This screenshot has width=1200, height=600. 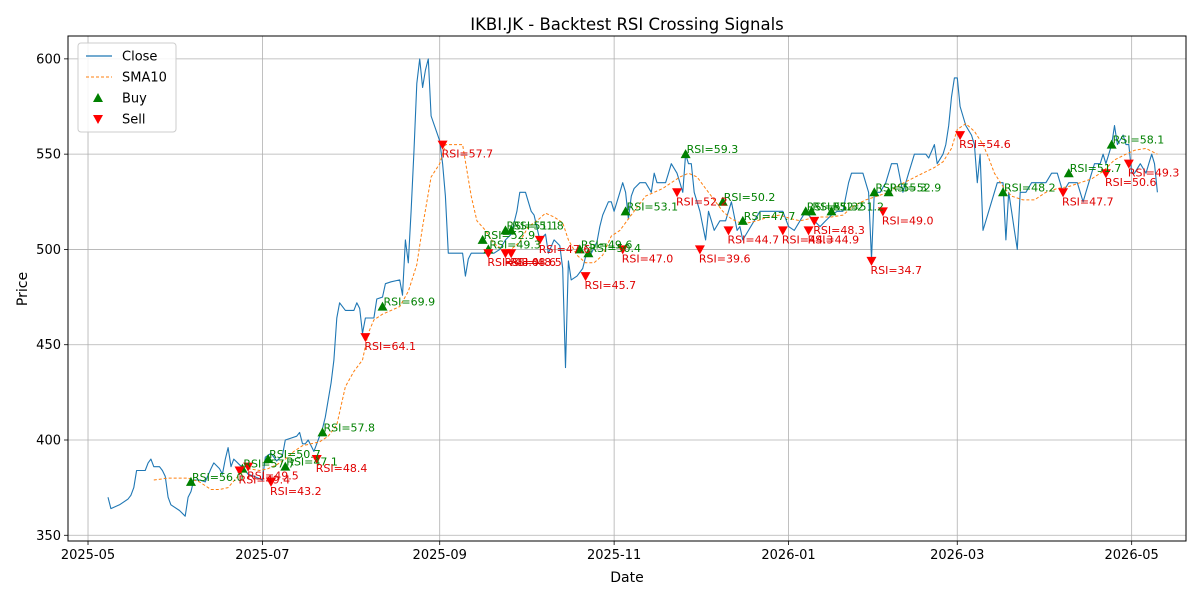 I want to click on sell-signal-label: RSI=50.6, so click(x=1131, y=182).